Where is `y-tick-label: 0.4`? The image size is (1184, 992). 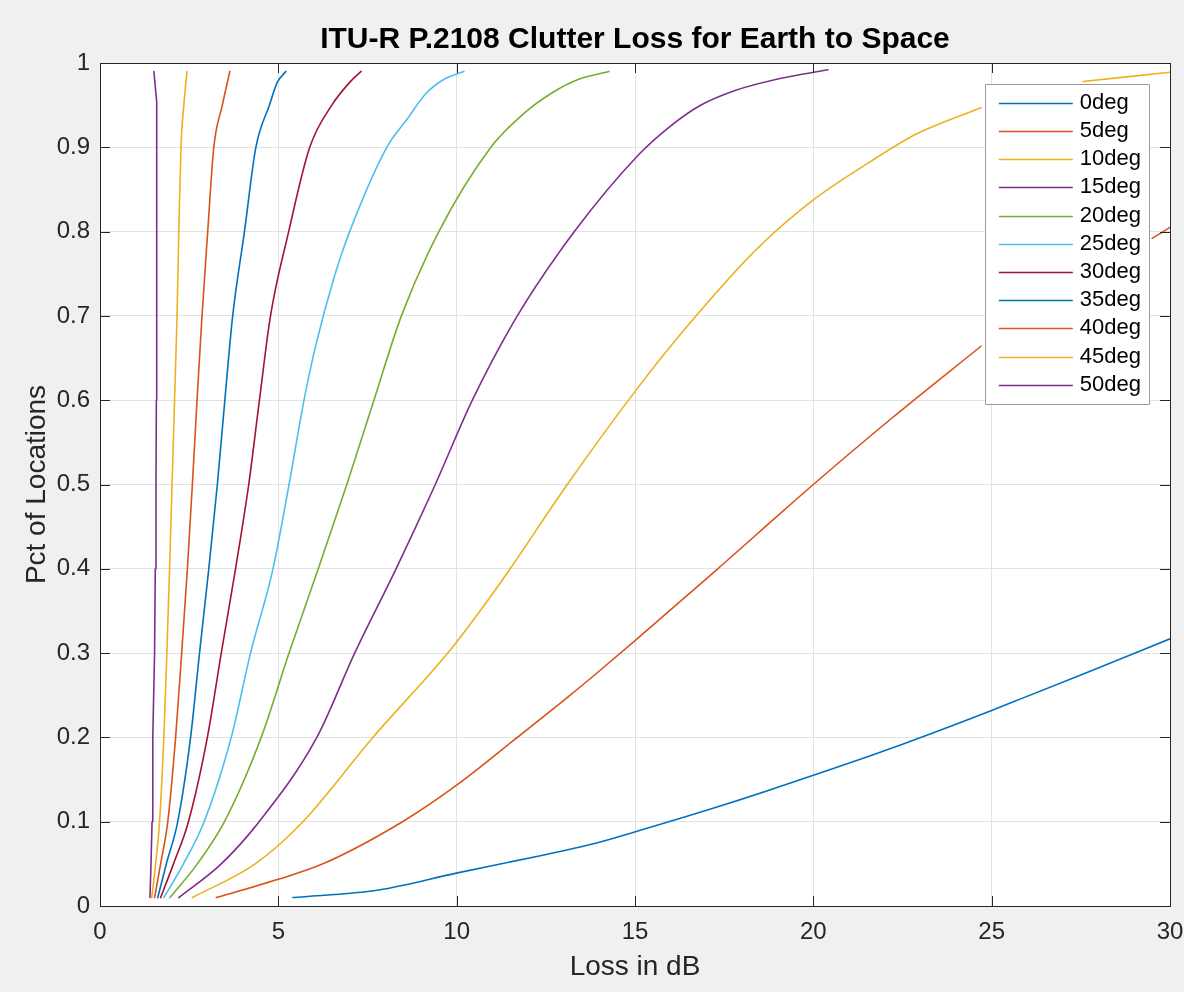 y-tick-label: 0.4 is located at coordinates (73, 567).